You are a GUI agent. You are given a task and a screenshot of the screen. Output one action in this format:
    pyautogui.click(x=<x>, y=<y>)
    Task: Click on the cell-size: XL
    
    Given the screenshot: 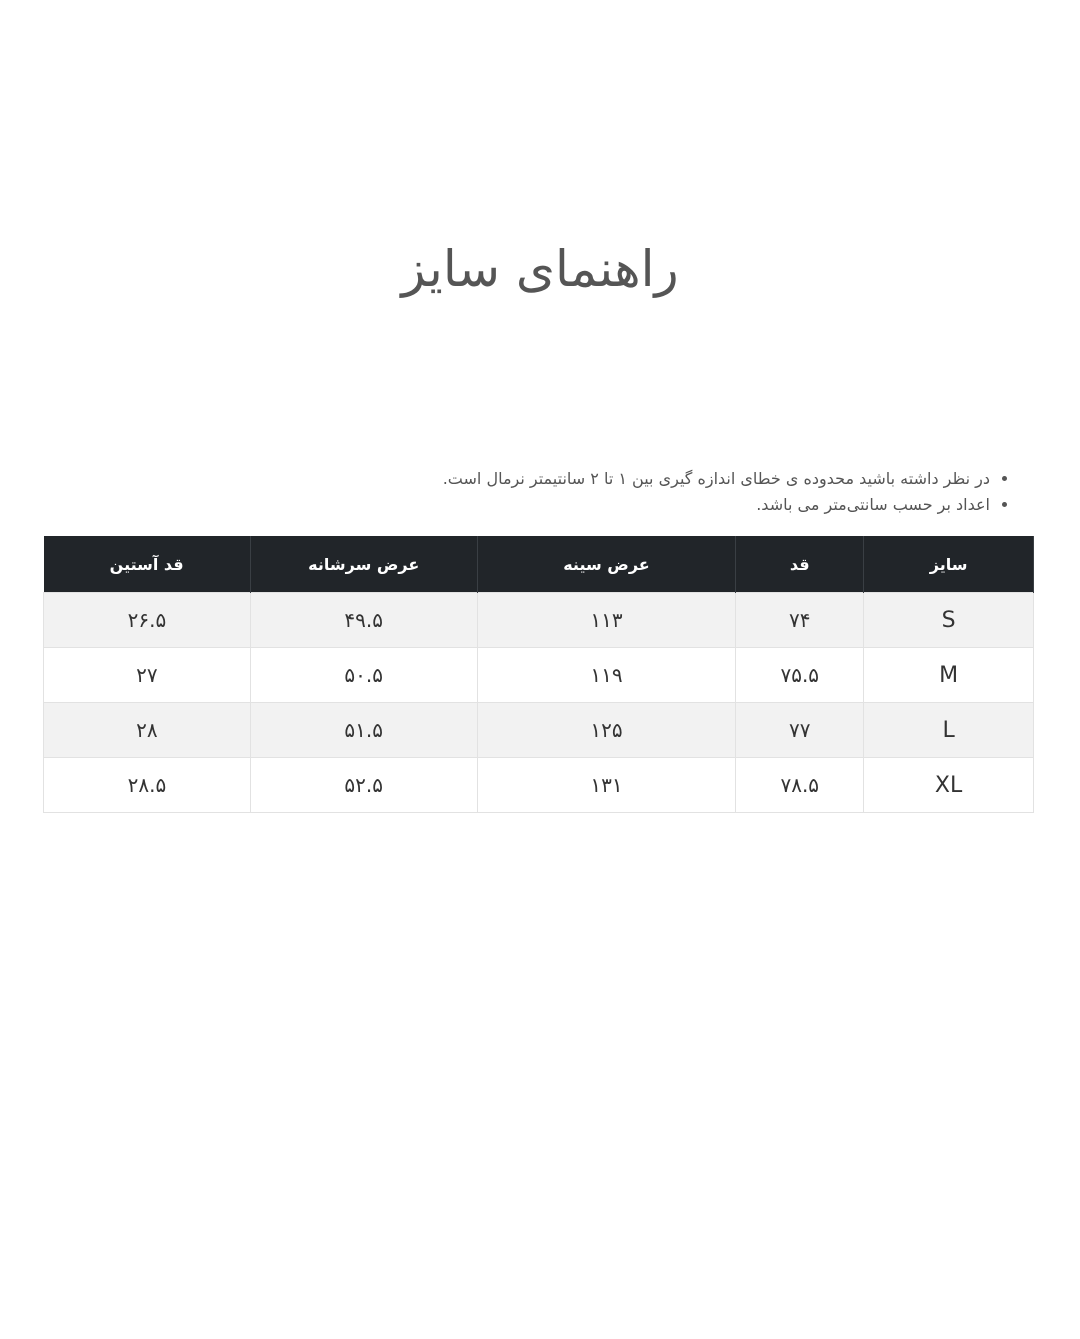 What is the action you would take?
    pyautogui.click(x=948, y=785)
    